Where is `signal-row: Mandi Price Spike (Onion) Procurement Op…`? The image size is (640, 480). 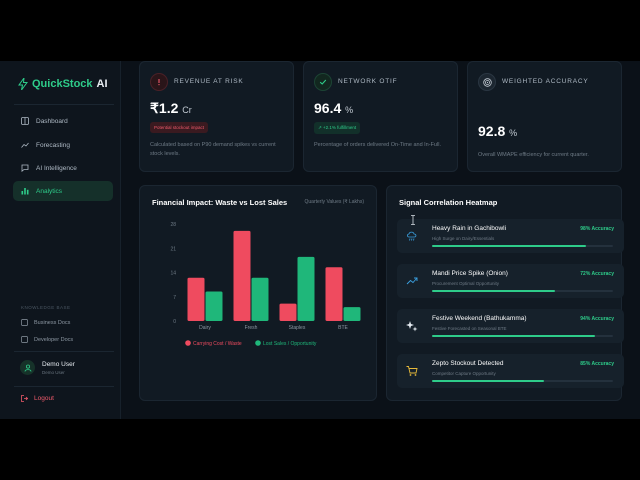
signal-row: Mandi Price Spike (Onion) Procurement Op… is located at coordinates (510, 281).